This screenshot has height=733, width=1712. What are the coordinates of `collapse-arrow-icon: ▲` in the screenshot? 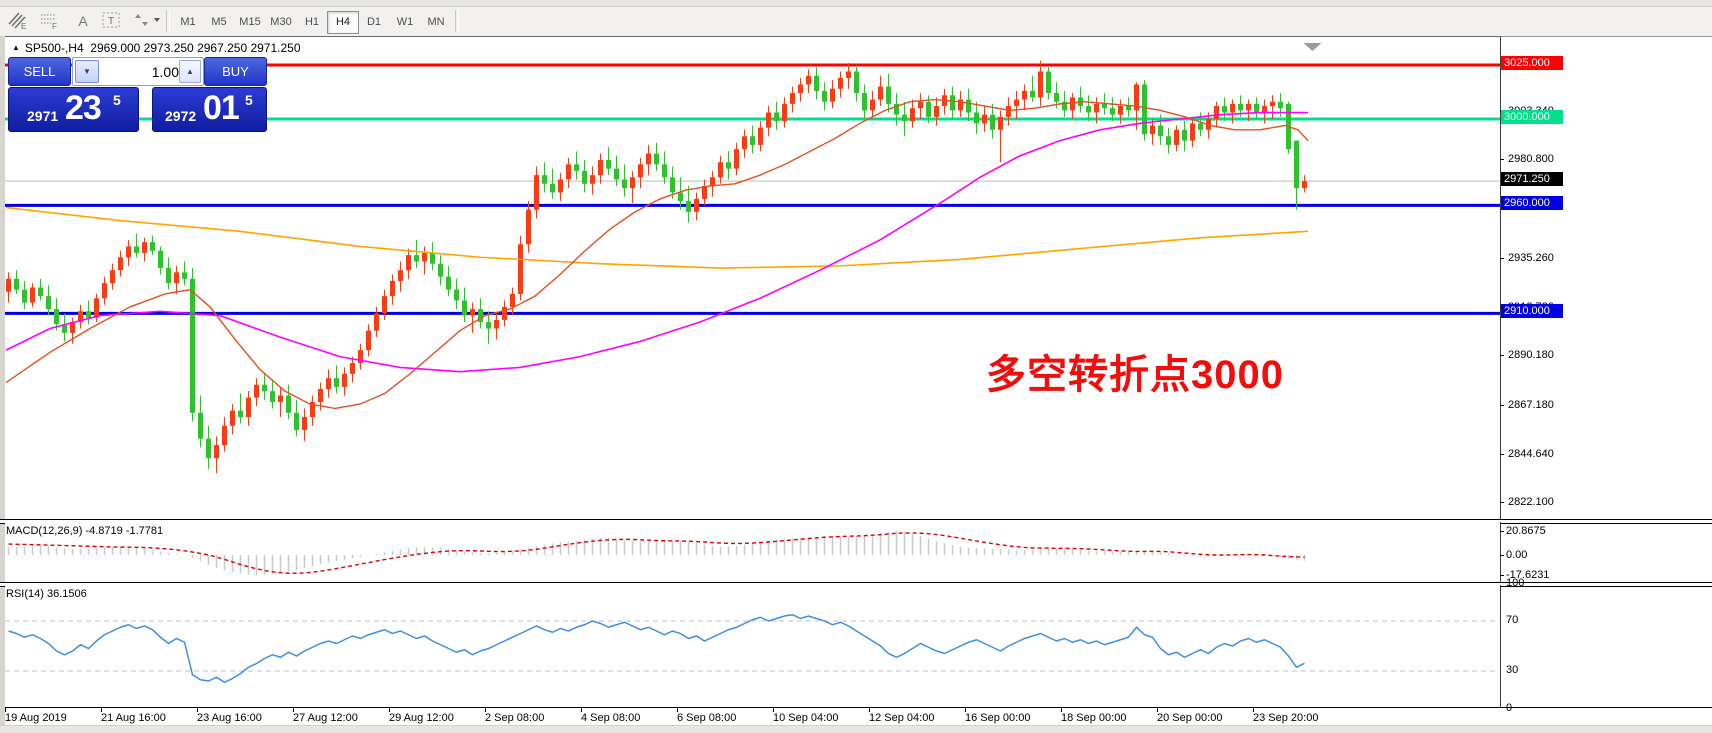 It's located at (16, 47).